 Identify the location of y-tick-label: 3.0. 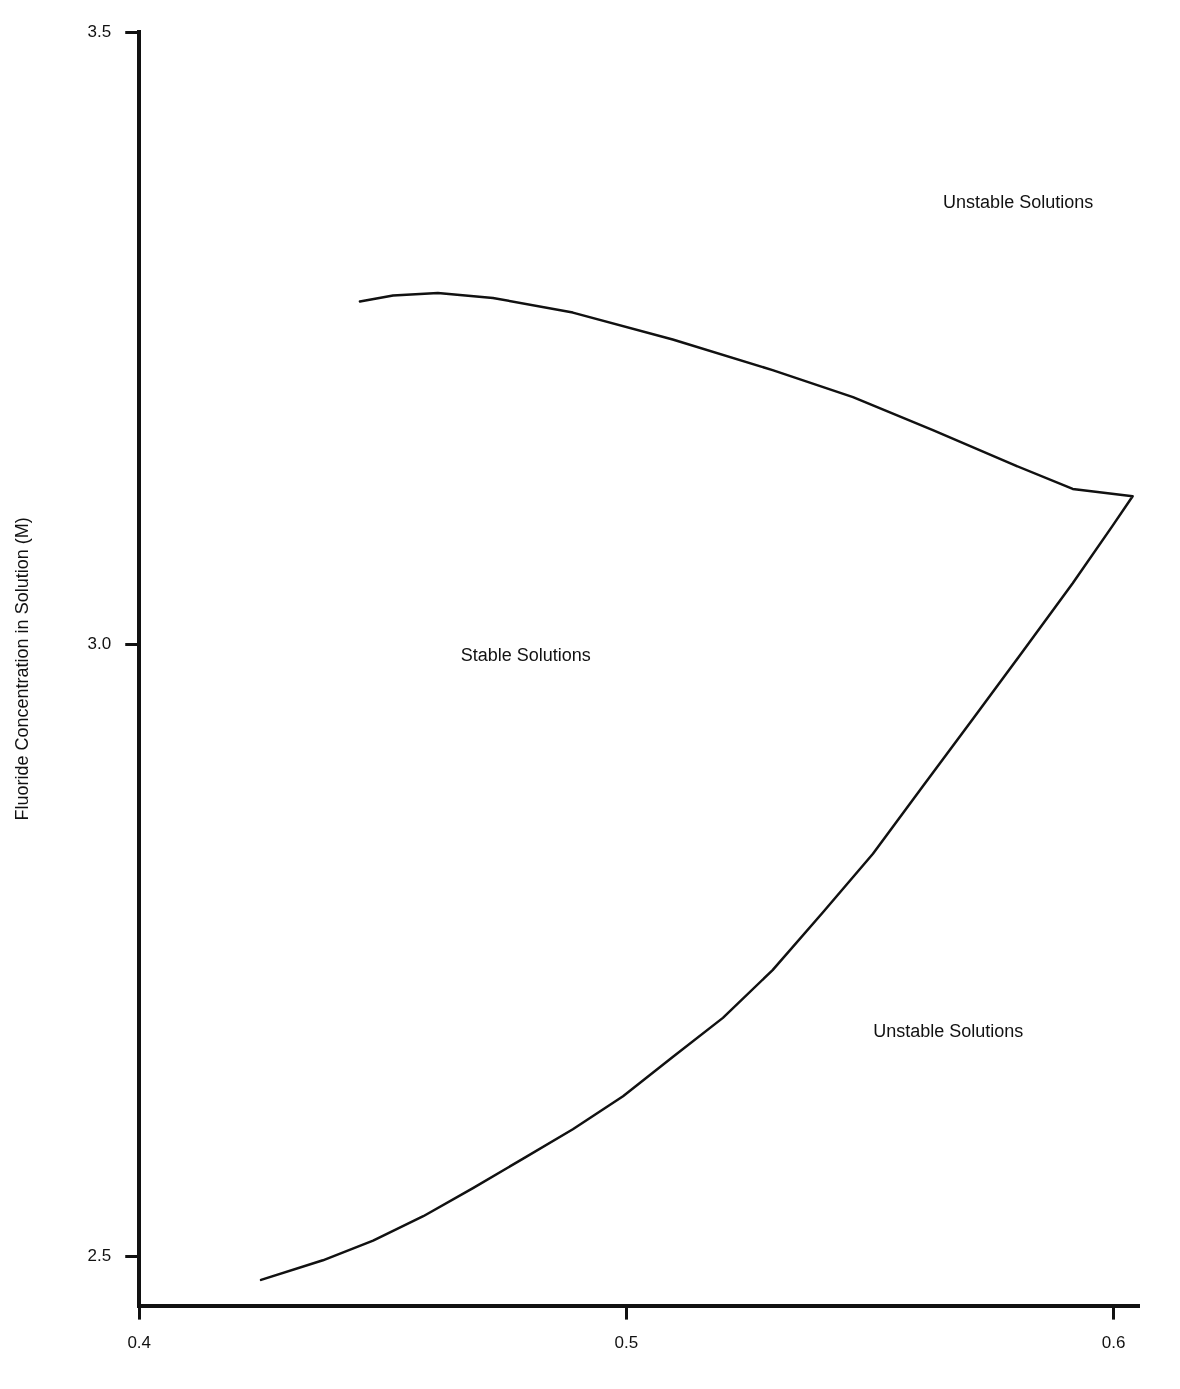
(99, 644).